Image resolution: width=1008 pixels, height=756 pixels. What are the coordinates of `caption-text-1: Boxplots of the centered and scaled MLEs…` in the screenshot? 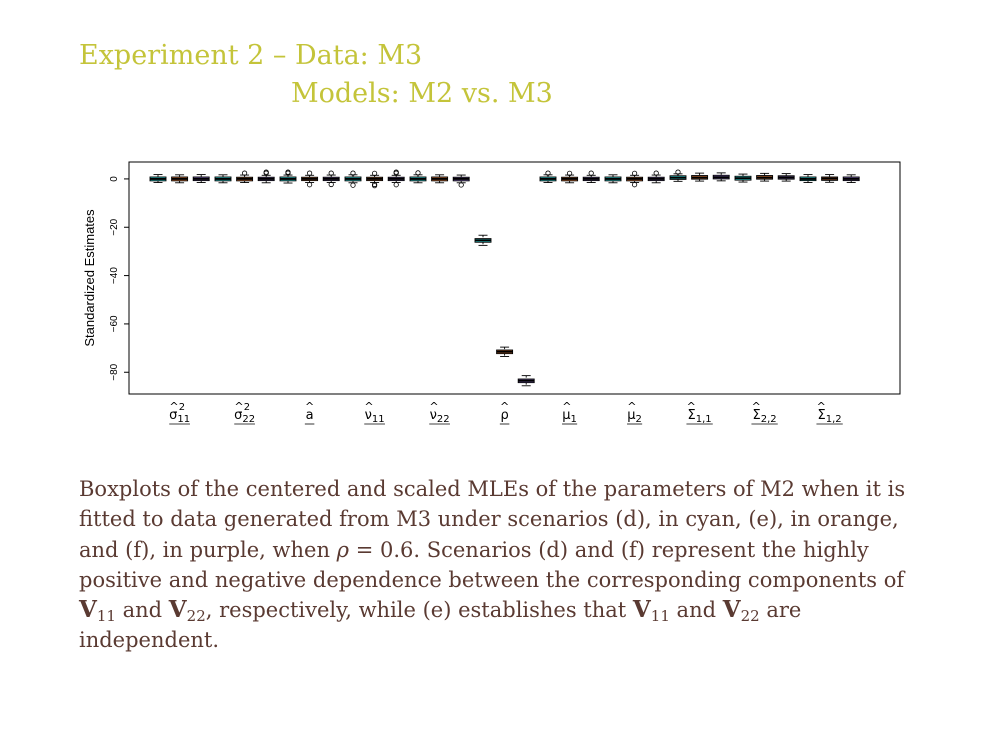 It's located at (492, 519).